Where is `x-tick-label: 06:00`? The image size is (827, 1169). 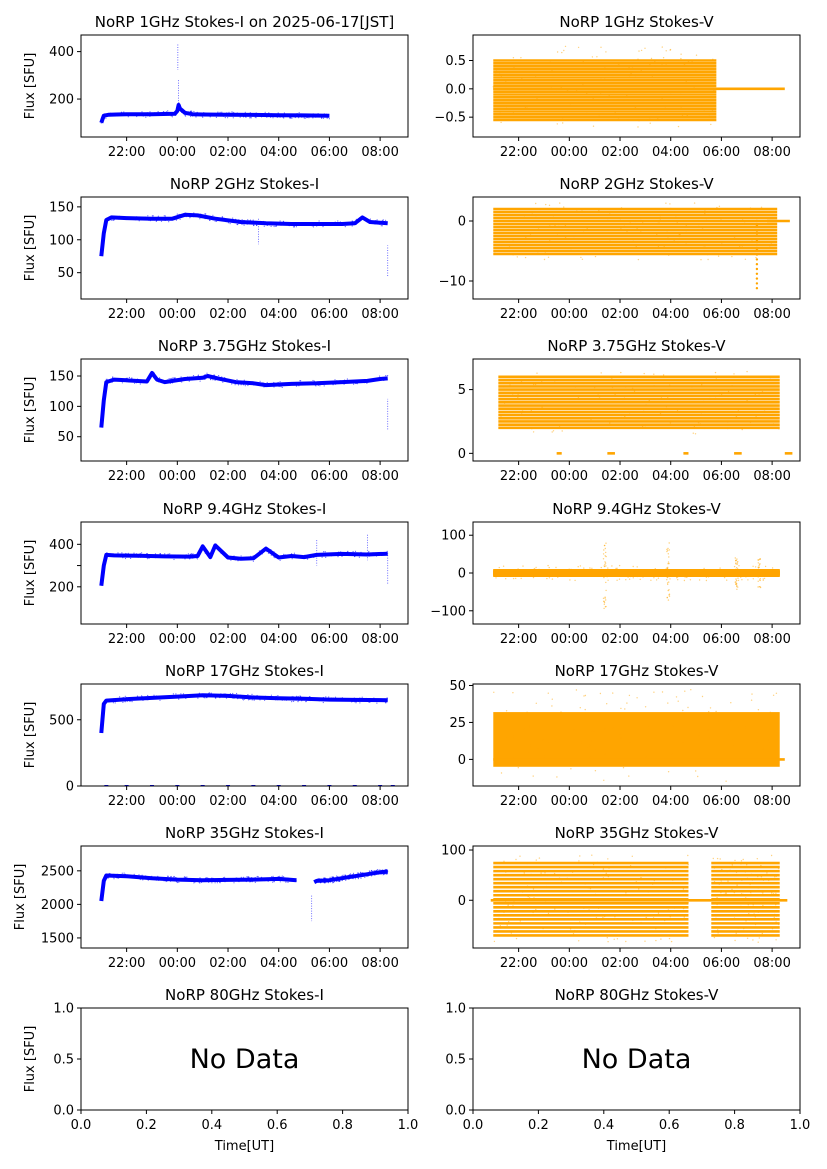
x-tick-label: 06:00 is located at coordinates (721, 963).